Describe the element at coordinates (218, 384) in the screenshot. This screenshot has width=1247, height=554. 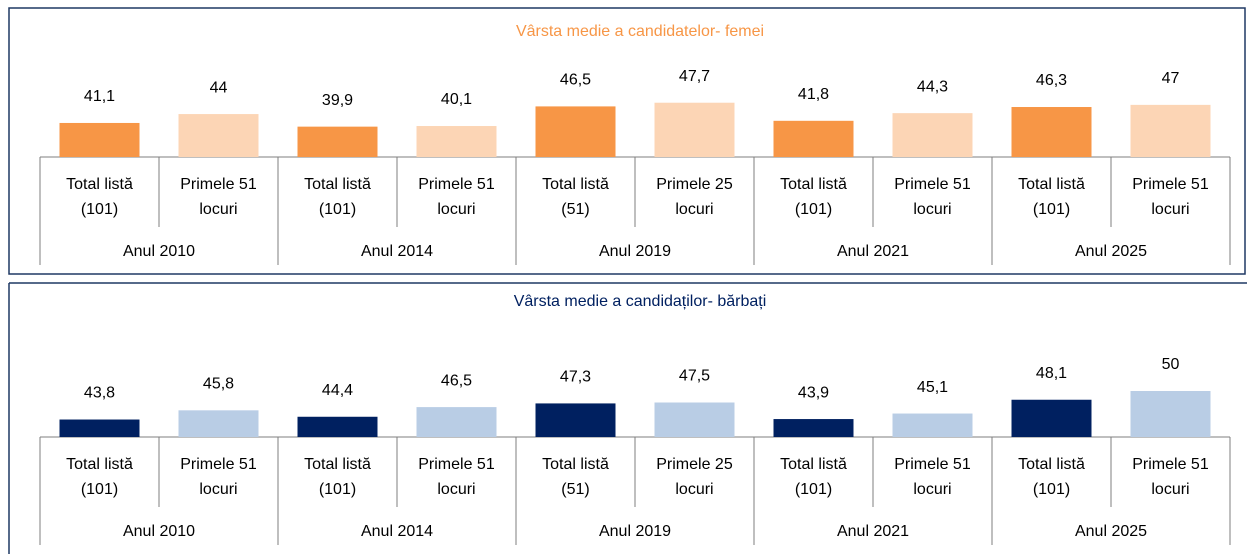
I see `value-label: 45,8` at that location.